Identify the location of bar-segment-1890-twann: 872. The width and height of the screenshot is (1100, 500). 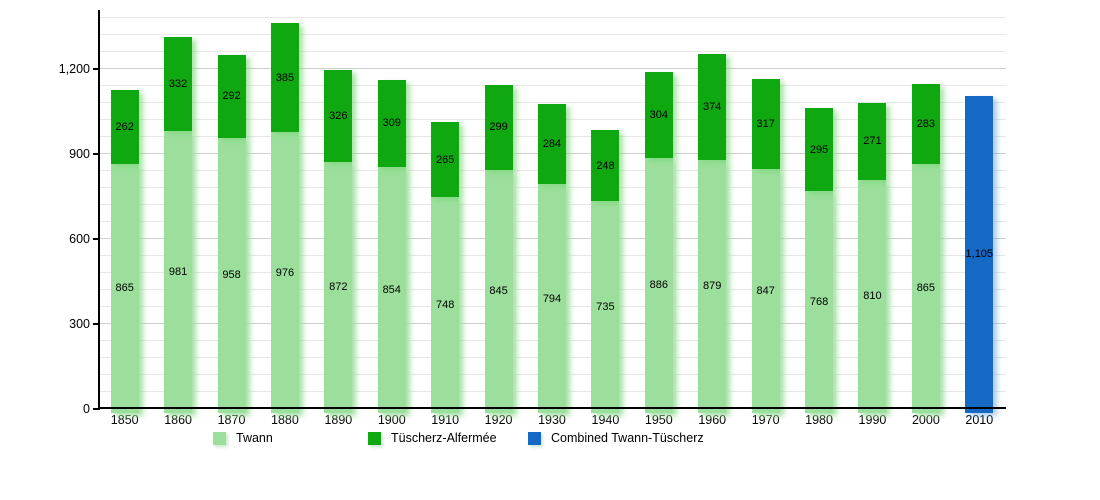
(338, 287).